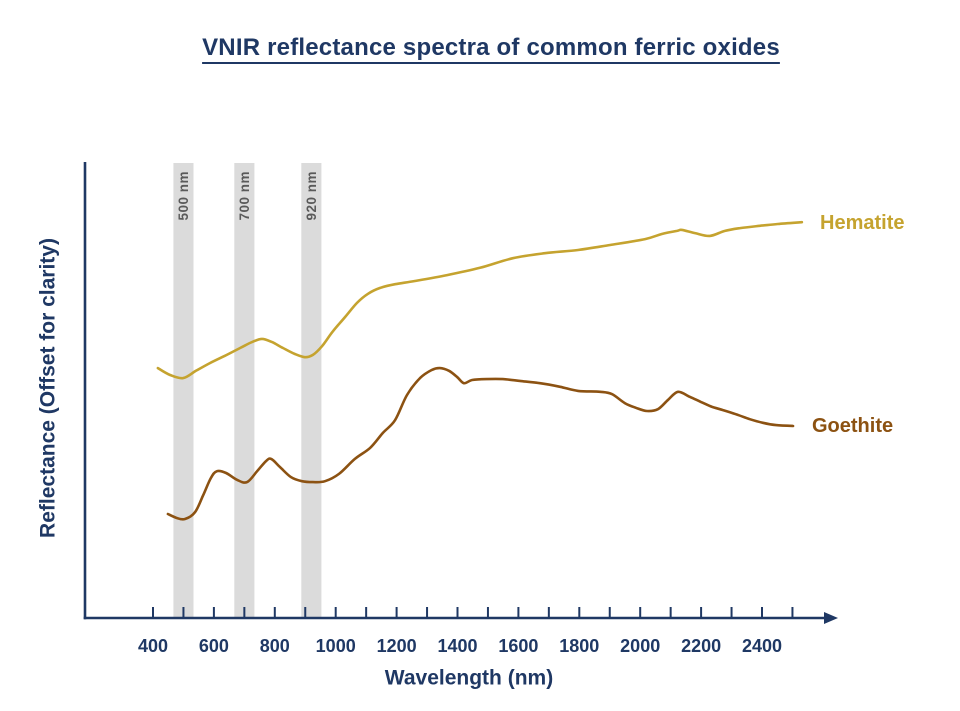 This screenshot has width=960, height=711. I want to click on x-axis-label: Wavelength (nm), so click(469, 678).